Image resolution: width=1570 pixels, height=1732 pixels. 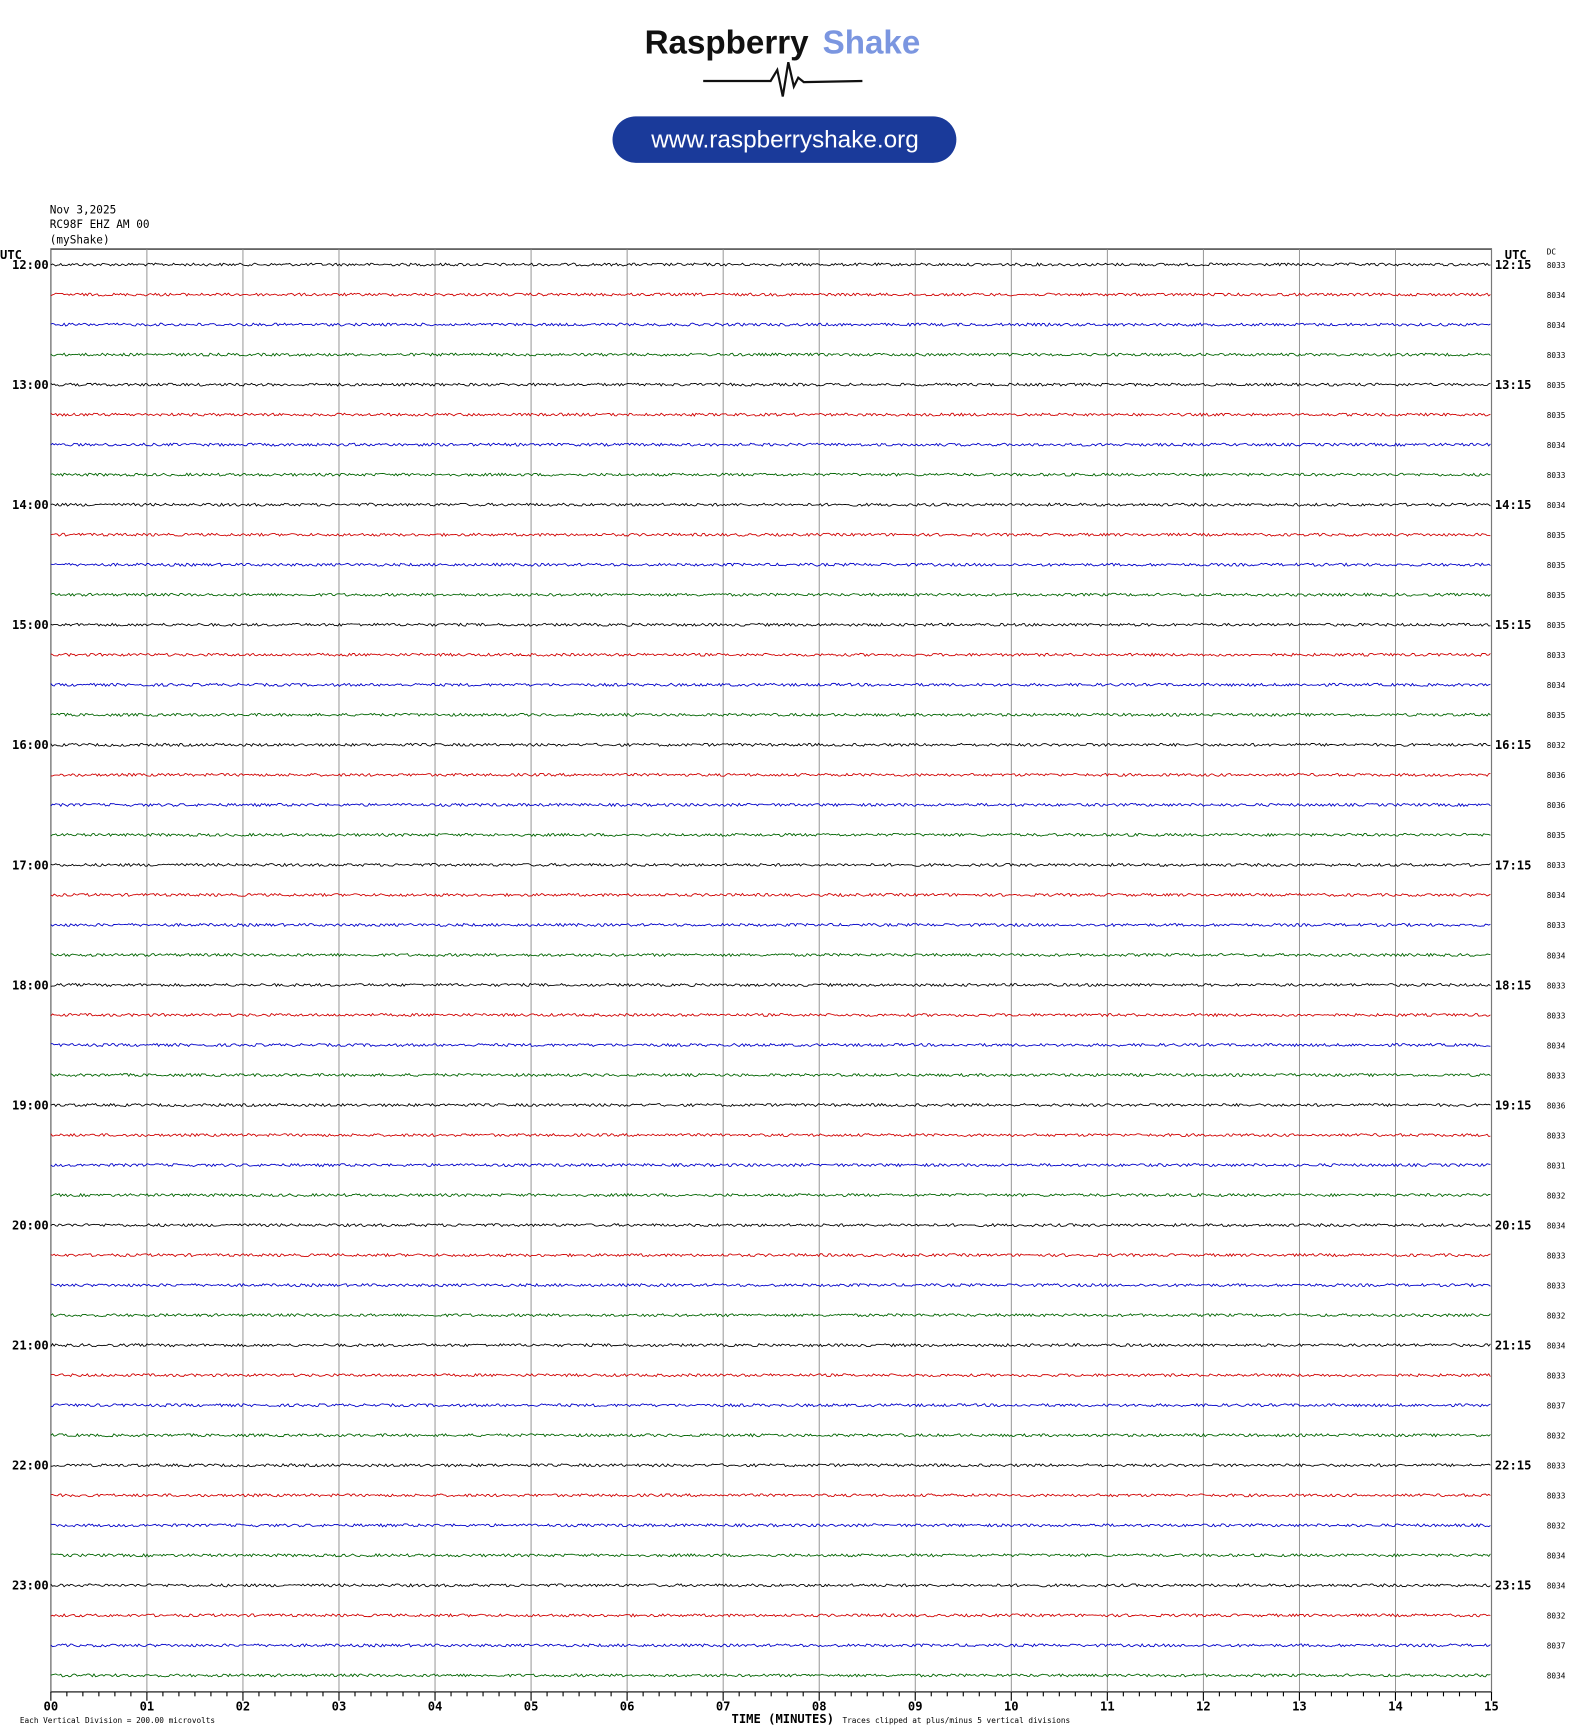 What do you see at coordinates (1513, 865) in the screenshot?
I see `hour-label-right: 17:15` at bounding box center [1513, 865].